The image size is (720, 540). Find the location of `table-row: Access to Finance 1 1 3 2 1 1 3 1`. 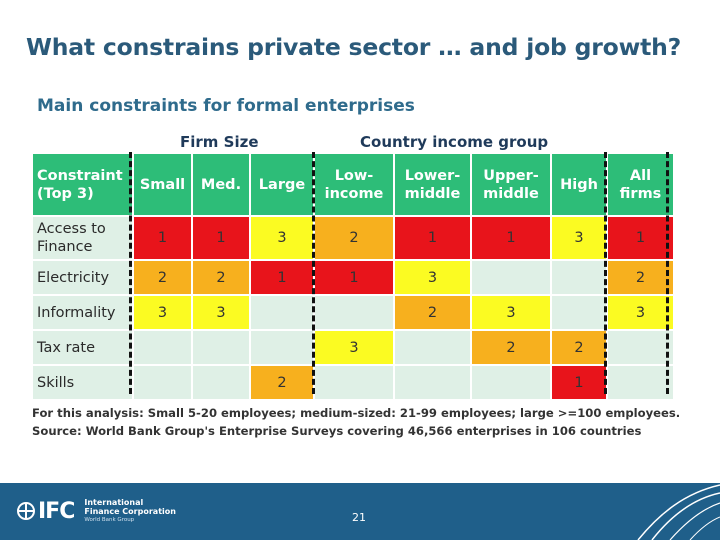

table-row: Access to Finance 1 1 3 2 1 1 3 1 is located at coordinates (354, 237).